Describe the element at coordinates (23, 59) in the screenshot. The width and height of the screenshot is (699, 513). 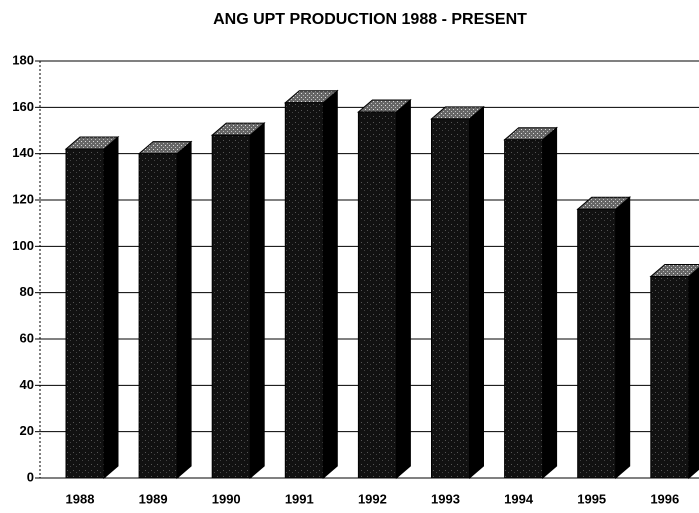
I see `y-tick-label: 180` at that location.